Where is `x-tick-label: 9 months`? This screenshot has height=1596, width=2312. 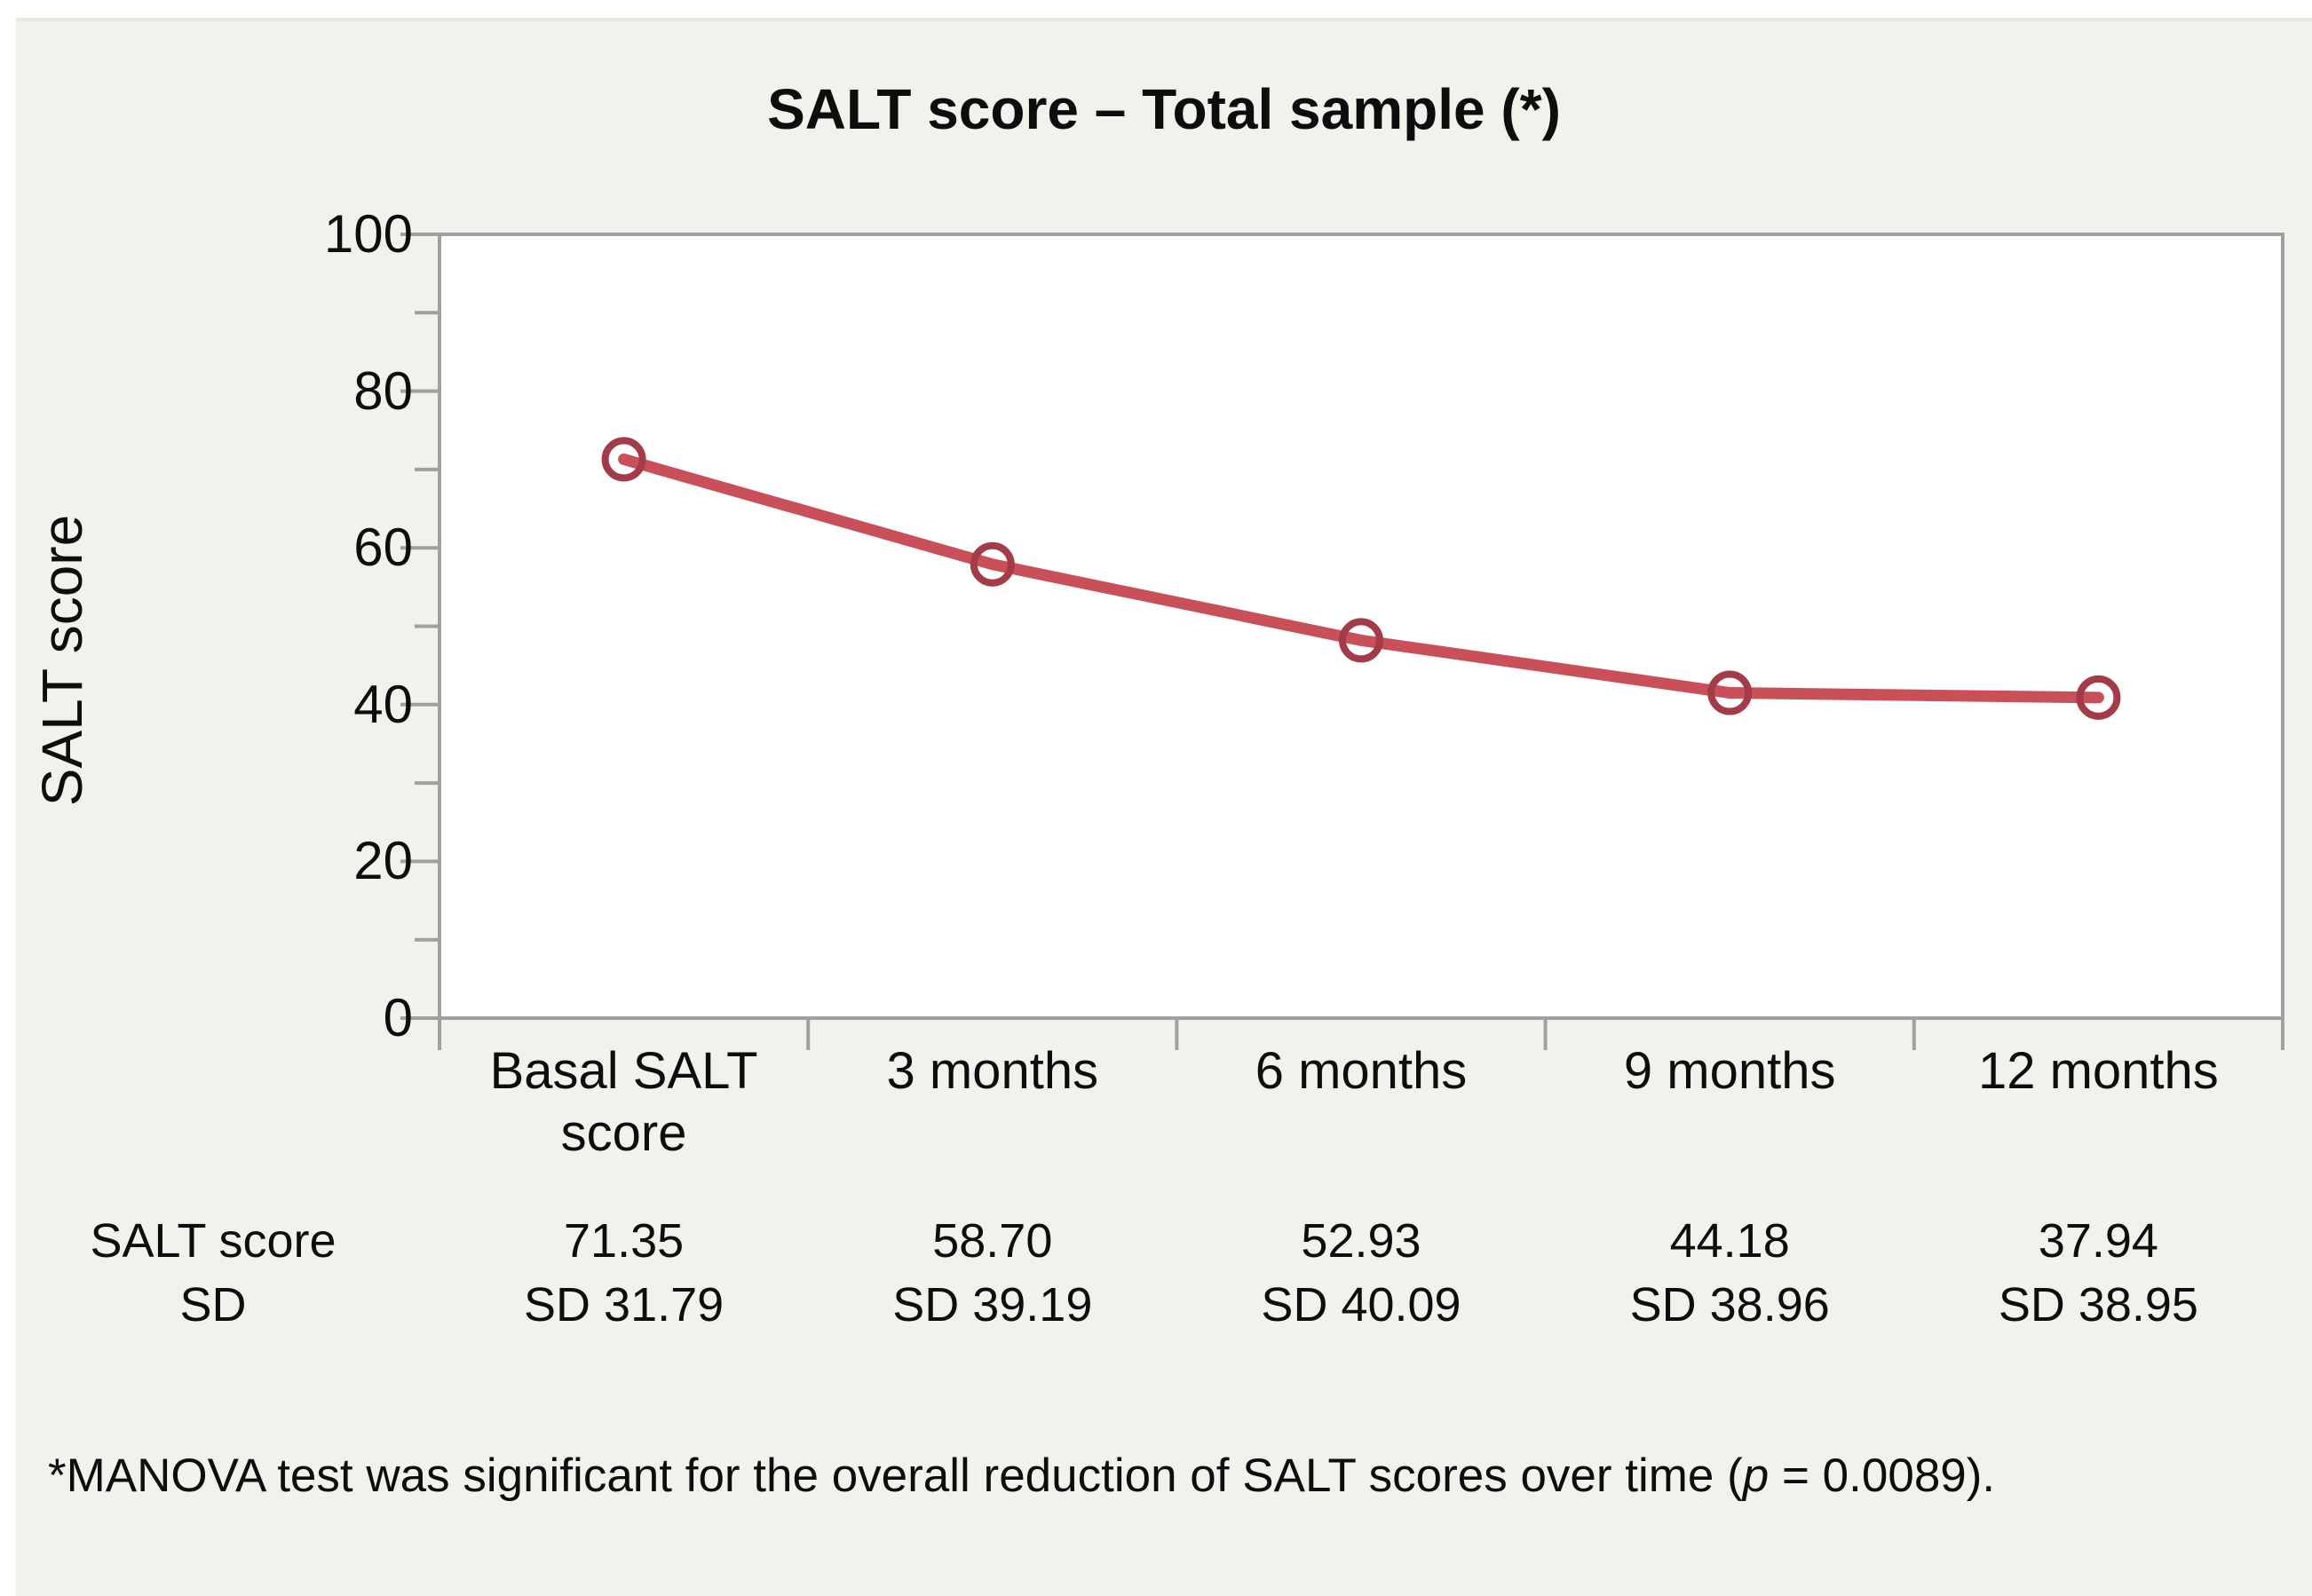
x-tick-label: 9 months is located at coordinates (1730, 1071).